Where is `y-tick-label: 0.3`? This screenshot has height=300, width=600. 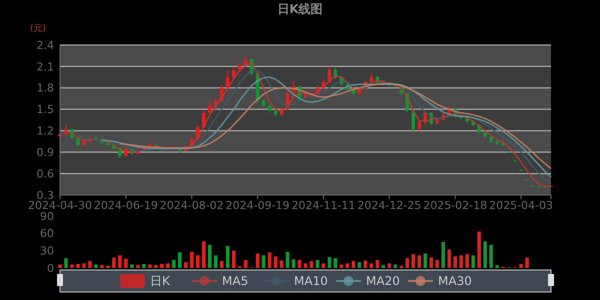 y-tick-label: 0.3 is located at coordinates (45, 195).